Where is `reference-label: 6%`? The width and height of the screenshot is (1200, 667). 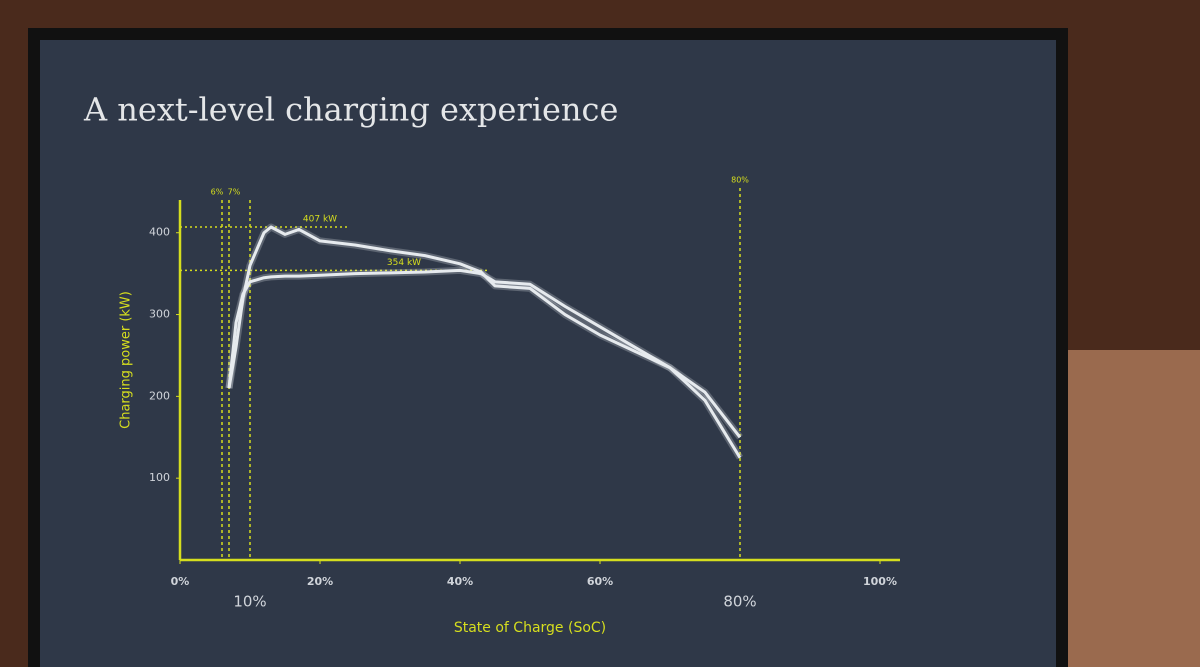 reference-label: 6% is located at coordinates (217, 192).